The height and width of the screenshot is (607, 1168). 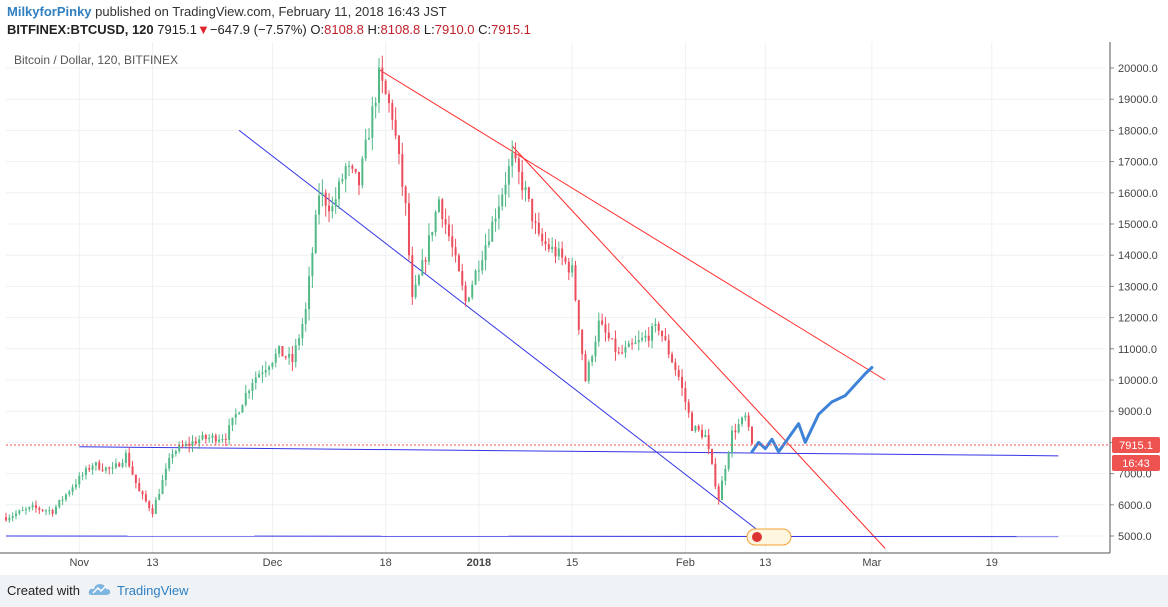 What do you see at coordinates (153, 590) in the screenshot?
I see `tradingview-link: TradingView` at bounding box center [153, 590].